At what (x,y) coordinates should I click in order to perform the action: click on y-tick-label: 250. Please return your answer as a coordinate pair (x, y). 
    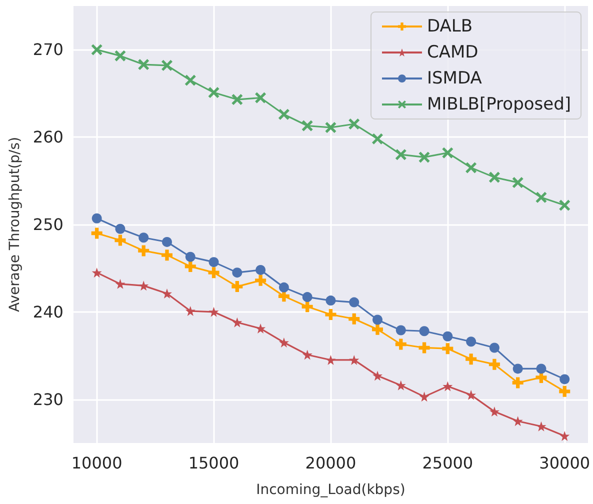
    Looking at the image, I should click on (48, 224).